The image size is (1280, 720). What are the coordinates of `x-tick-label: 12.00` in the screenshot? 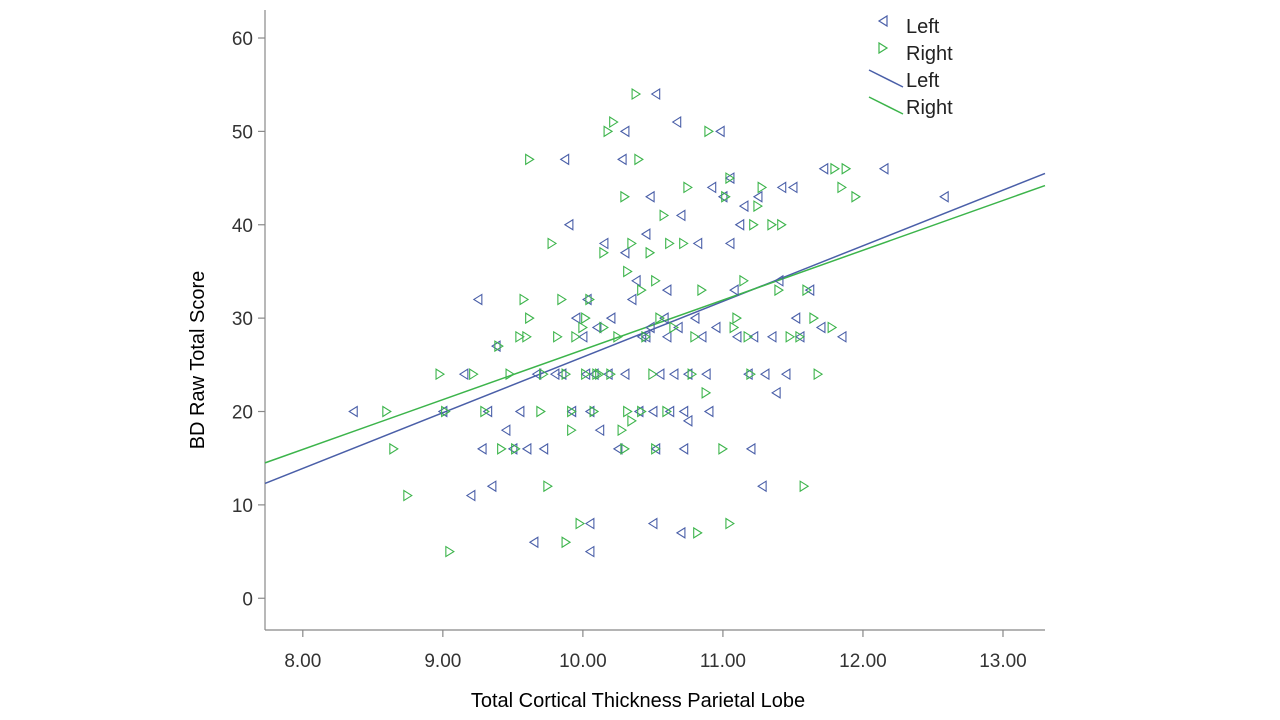 It's located at (863, 661).